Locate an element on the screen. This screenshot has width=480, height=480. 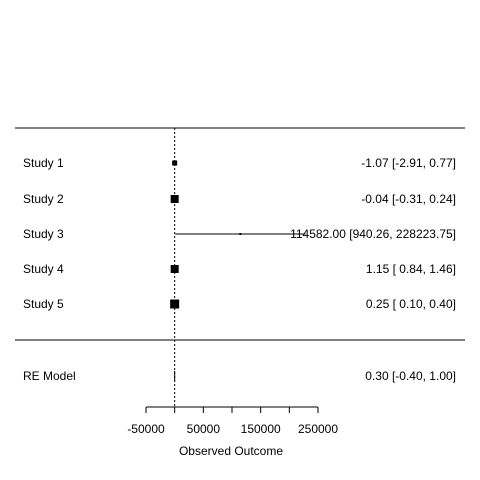
x-tick-label: 150000 is located at coordinates (261, 429).